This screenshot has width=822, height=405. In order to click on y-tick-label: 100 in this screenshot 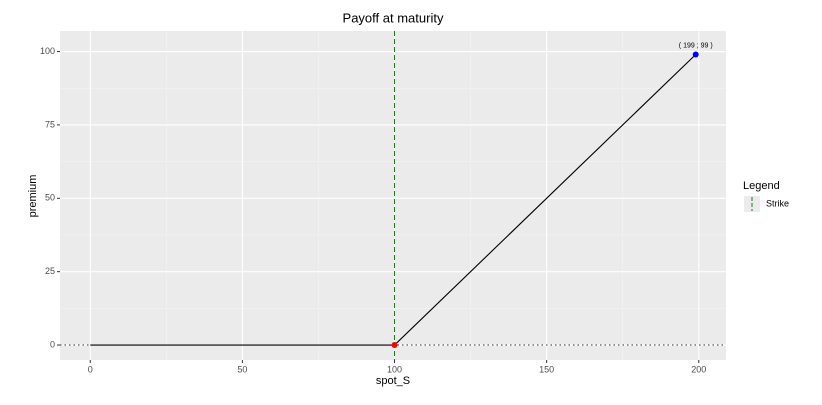, I will do `click(47, 51)`.